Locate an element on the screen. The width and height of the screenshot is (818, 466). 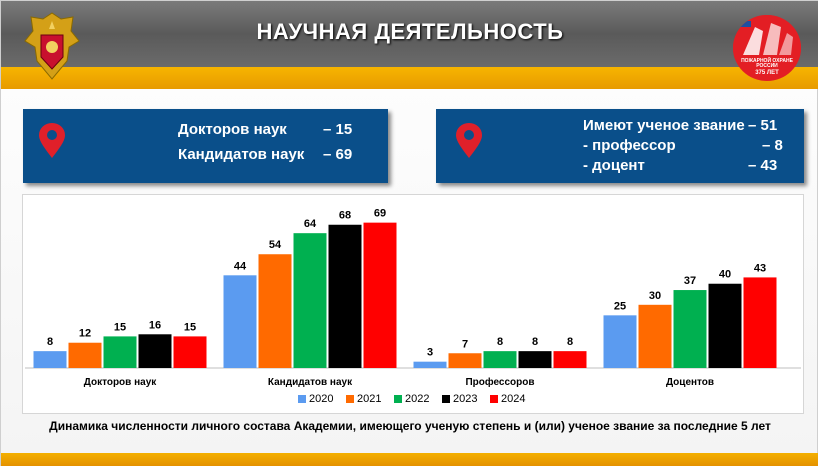
category-label: Профессоров is located at coordinates (499, 382).